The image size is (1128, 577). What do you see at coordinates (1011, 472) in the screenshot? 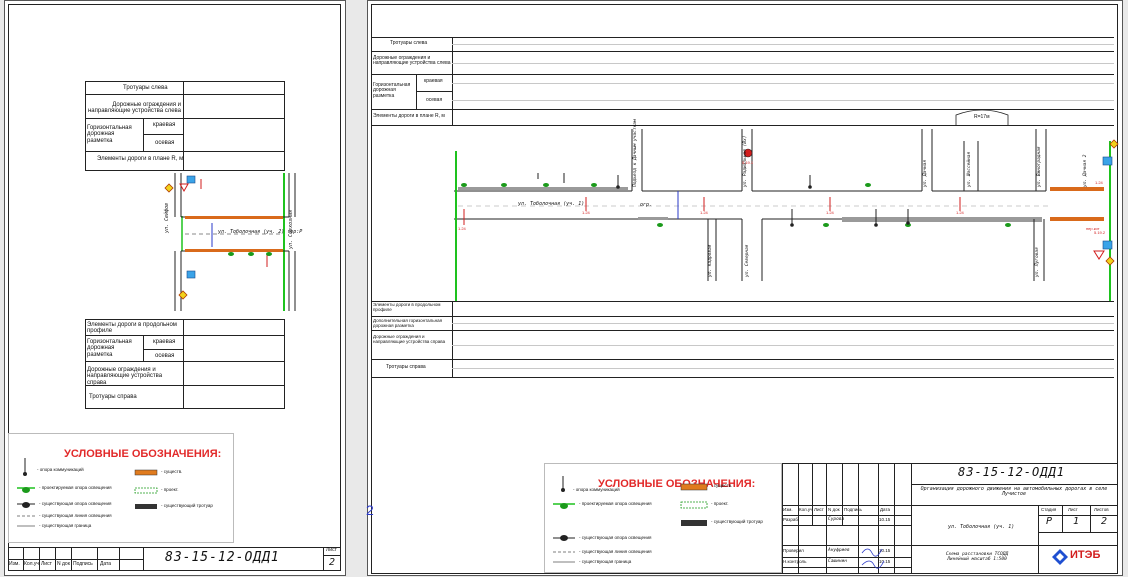
I see `sheet-2-stamp-code: 83-15-12-ОДД1` at bounding box center [1011, 472].